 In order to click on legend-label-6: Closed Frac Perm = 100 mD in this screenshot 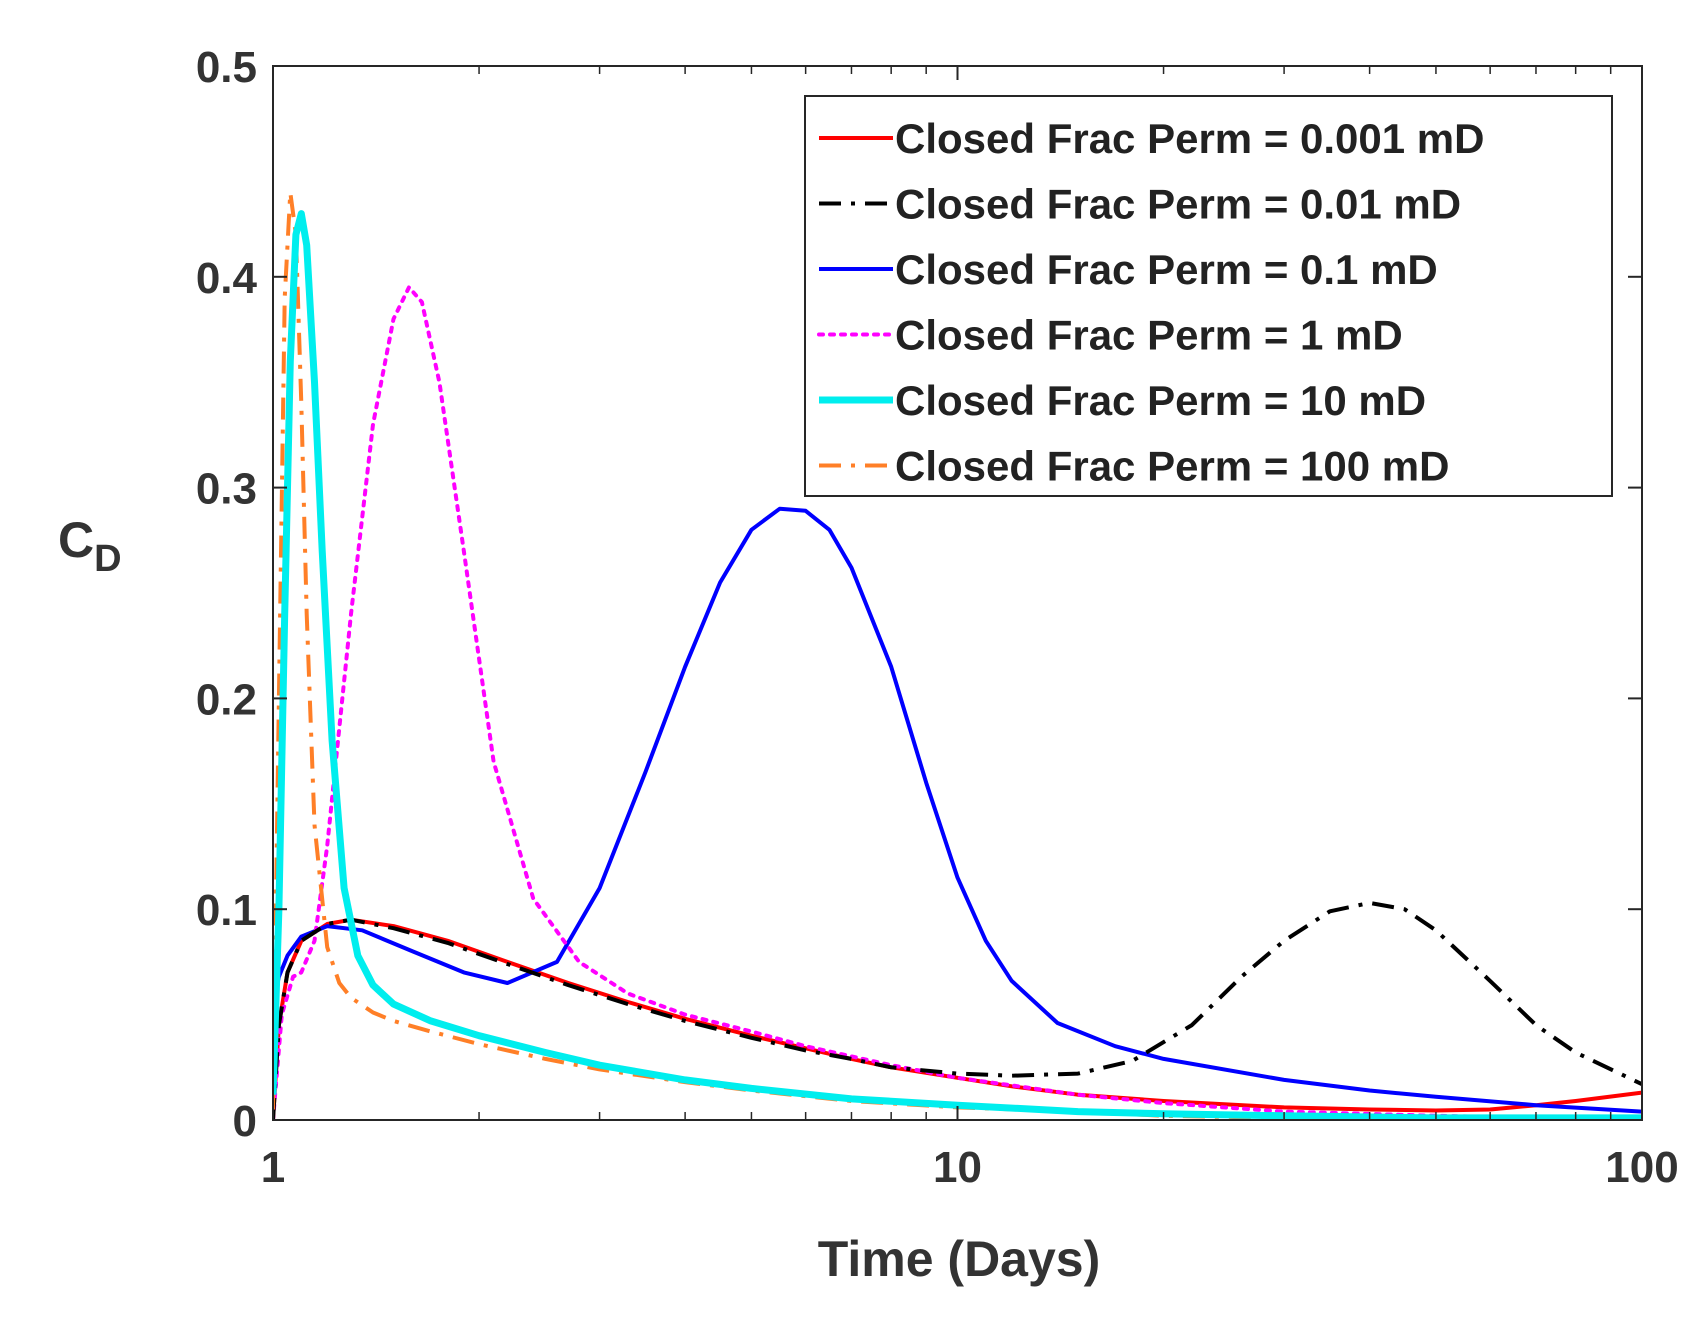, I will do `click(1172, 466)`.